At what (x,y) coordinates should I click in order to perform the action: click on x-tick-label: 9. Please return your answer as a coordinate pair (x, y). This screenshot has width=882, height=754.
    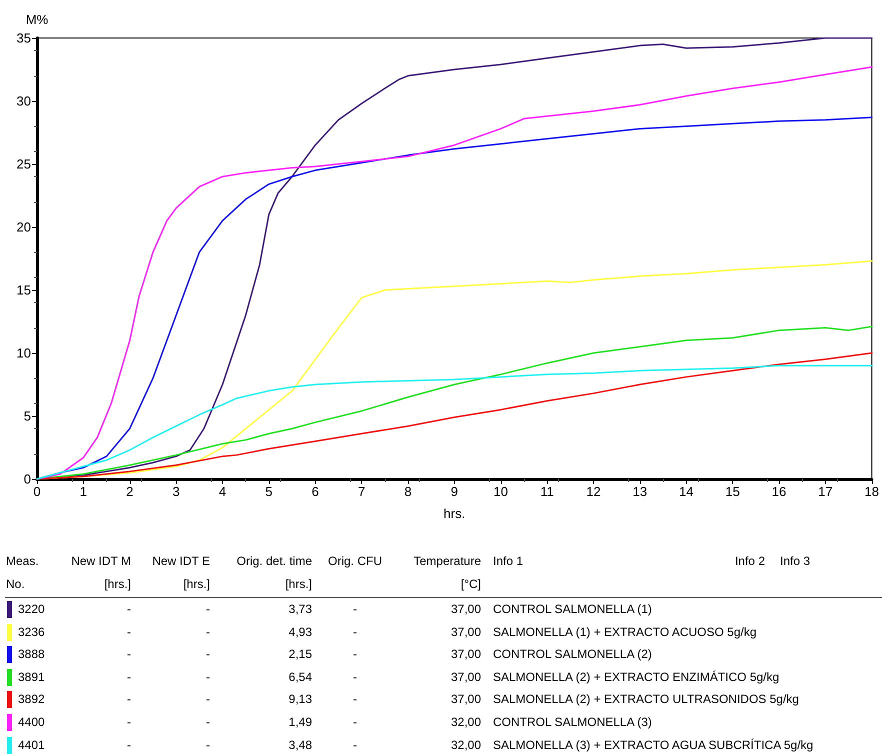
    Looking at the image, I should click on (454, 491).